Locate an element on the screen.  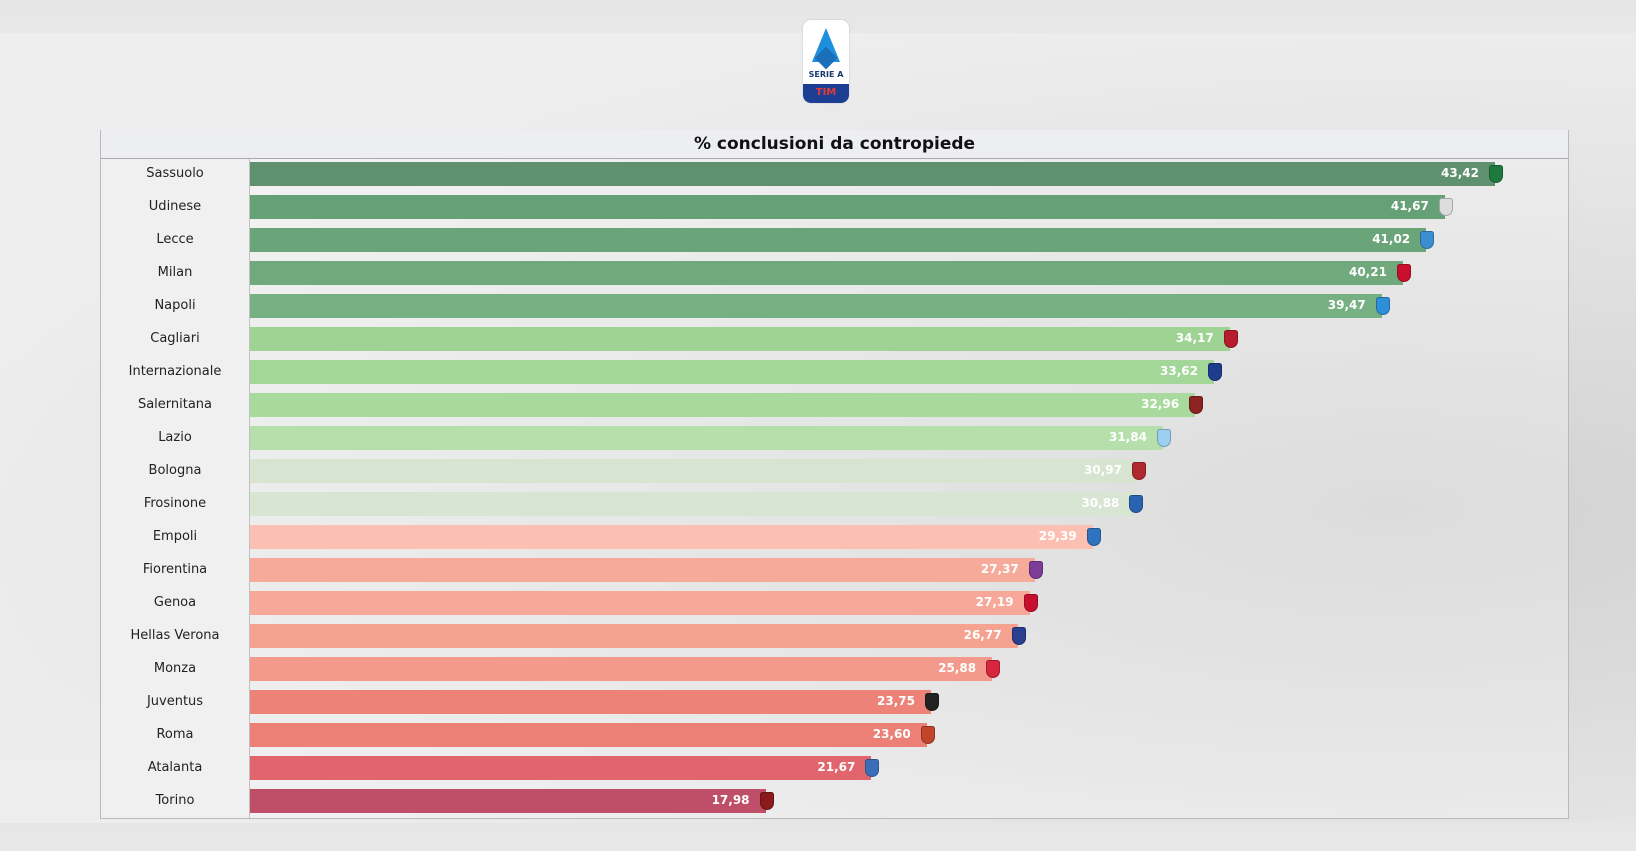
value-label: 26,77 is located at coordinates (982, 635).